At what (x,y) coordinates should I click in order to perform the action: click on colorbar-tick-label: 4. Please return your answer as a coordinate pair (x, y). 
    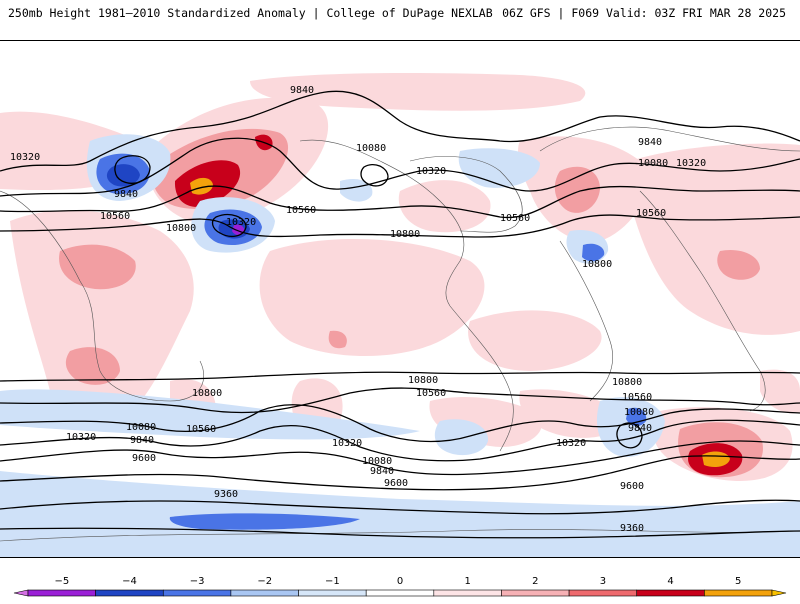
    Looking at the image, I should click on (670, 581).